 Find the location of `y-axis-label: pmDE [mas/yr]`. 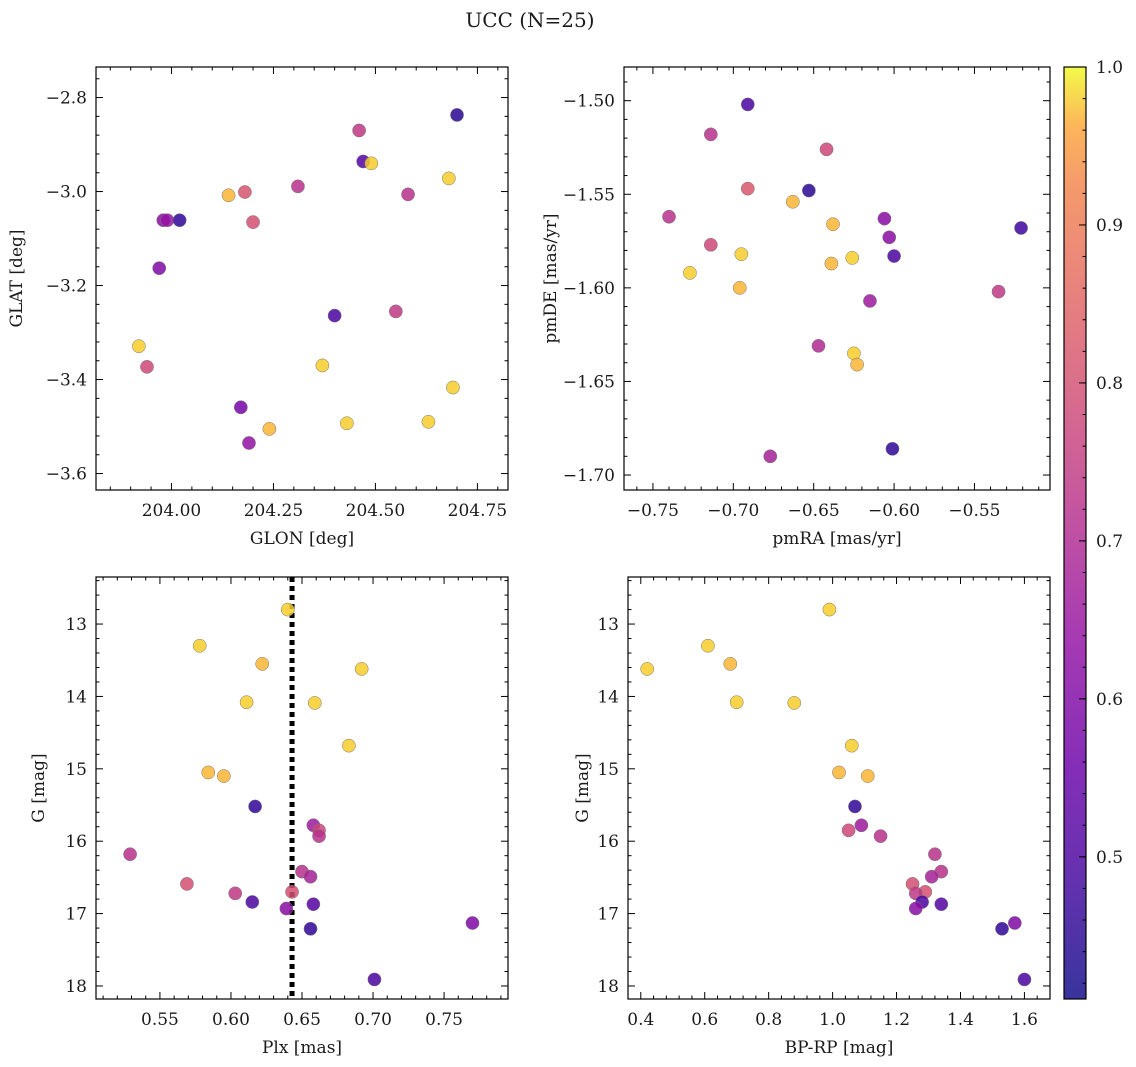

y-axis-label: pmDE [mas/yr] is located at coordinates (551, 278).